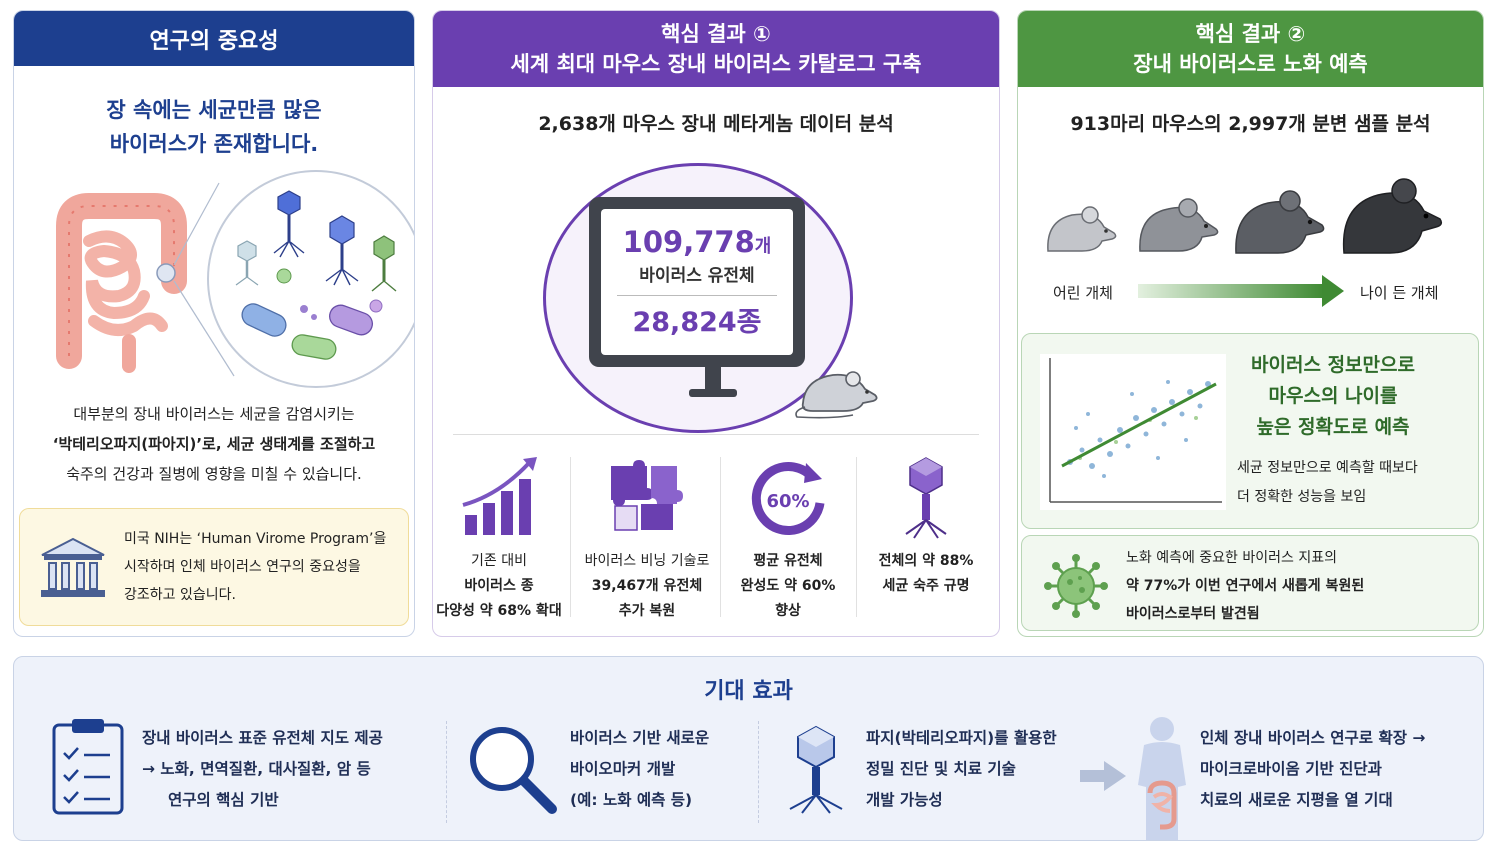 This screenshot has height=854, width=1493. What do you see at coordinates (713, 382) in the screenshot?
I see `monitor-stand` at bounding box center [713, 382].